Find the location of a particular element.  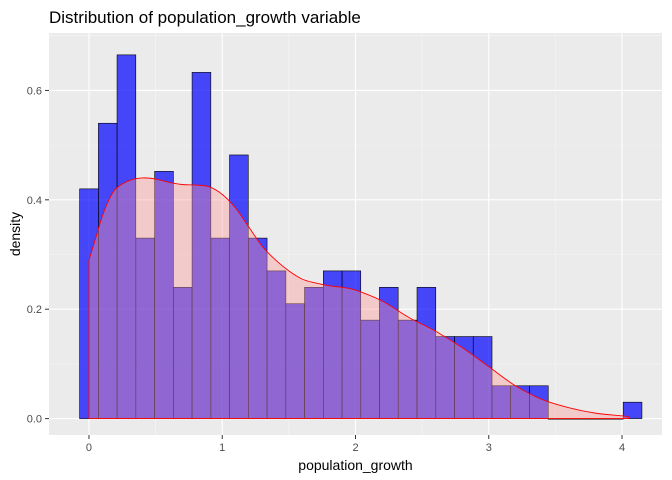

x-tick-label: 1 is located at coordinates (222, 448).